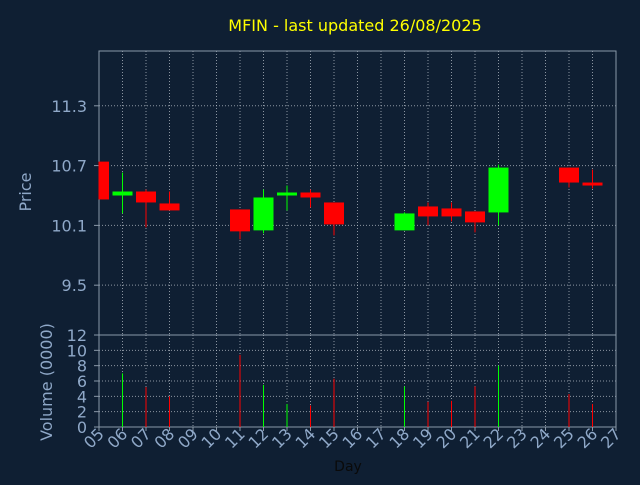 This screenshot has width=640, height=485. I want to click on chart-title: MFIN - last updated 26/08/2025, so click(354, 25).